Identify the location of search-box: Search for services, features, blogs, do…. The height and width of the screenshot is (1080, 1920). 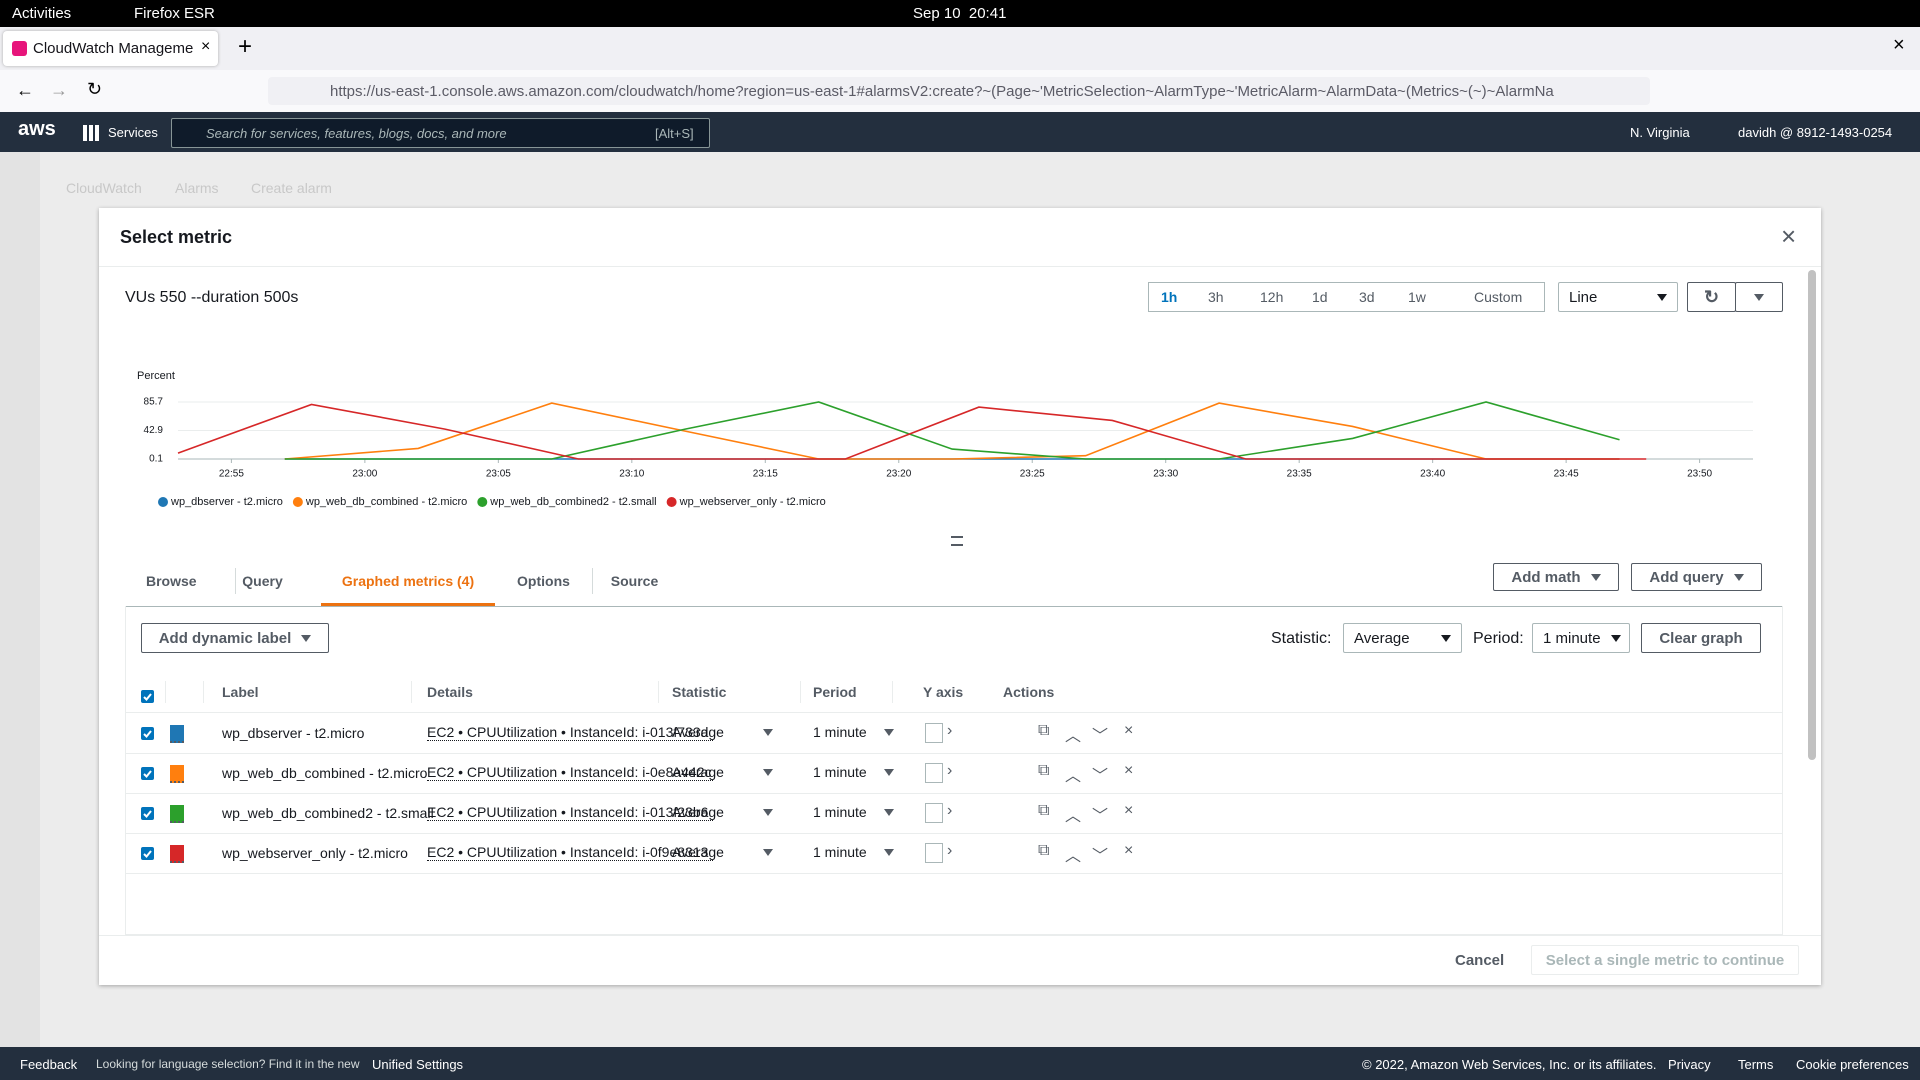
(440, 133).